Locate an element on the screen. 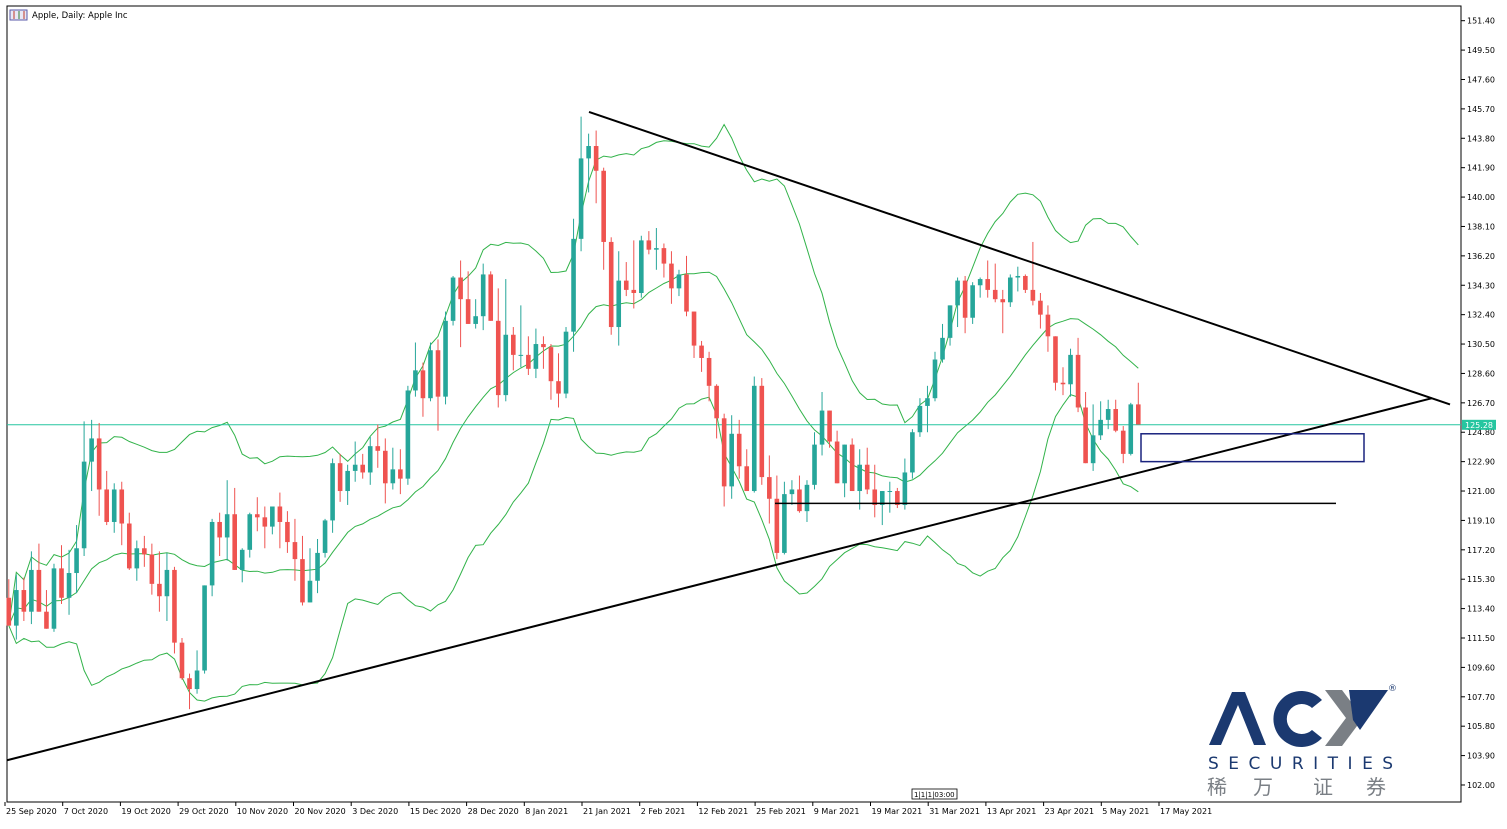  x-tick-label: 29 Oct 2020 is located at coordinates (203, 811).